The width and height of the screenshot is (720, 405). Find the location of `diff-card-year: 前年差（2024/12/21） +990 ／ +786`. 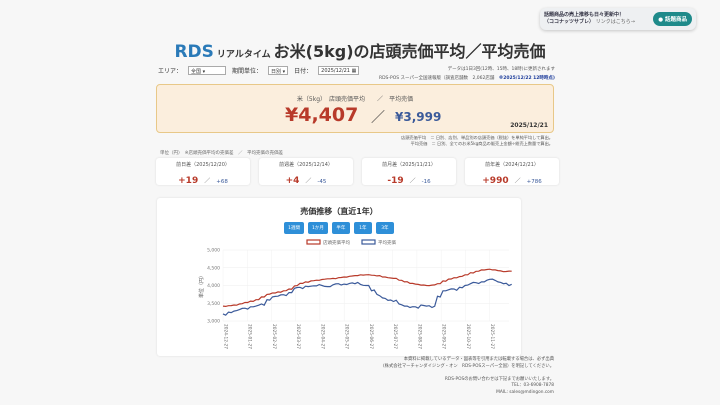

diff-card-year: 前年差（2024/12/21） +990 ／ +786 is located at coordinates (512, 172).